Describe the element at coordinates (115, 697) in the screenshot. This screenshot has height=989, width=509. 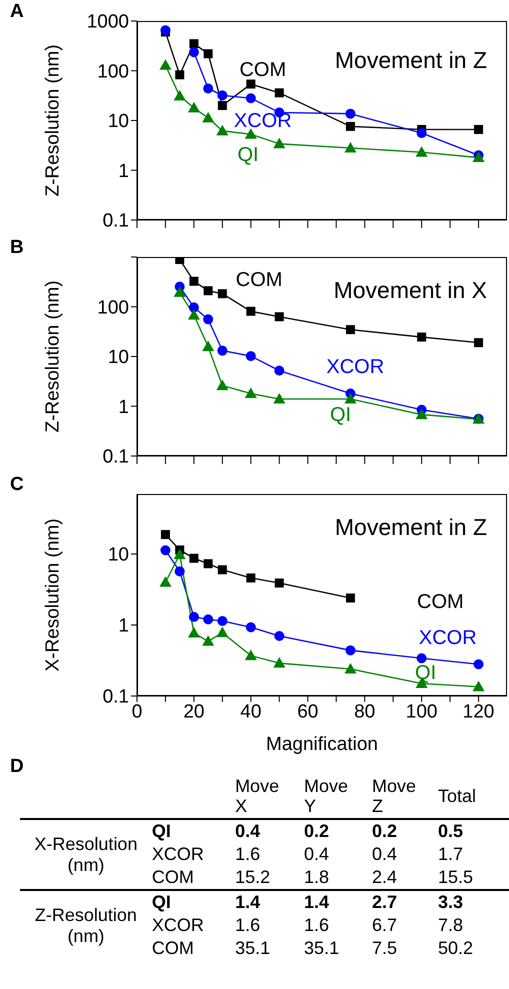
I see `y-tick-label: 0.1` at that location.